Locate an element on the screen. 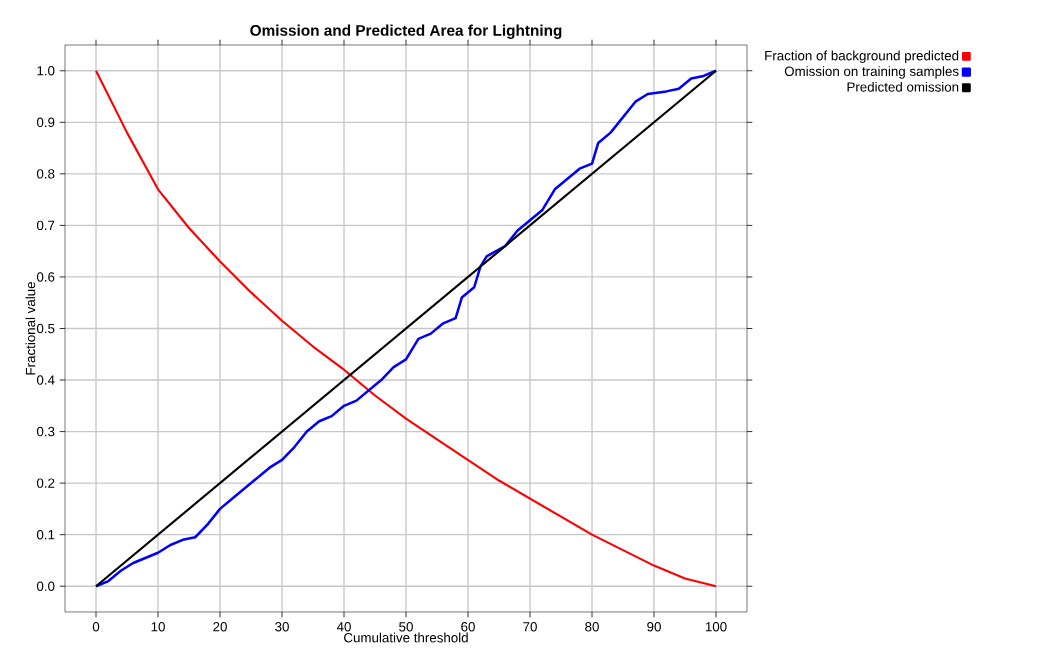  x-tick-label: 0 is located at coordinates (96, 627).